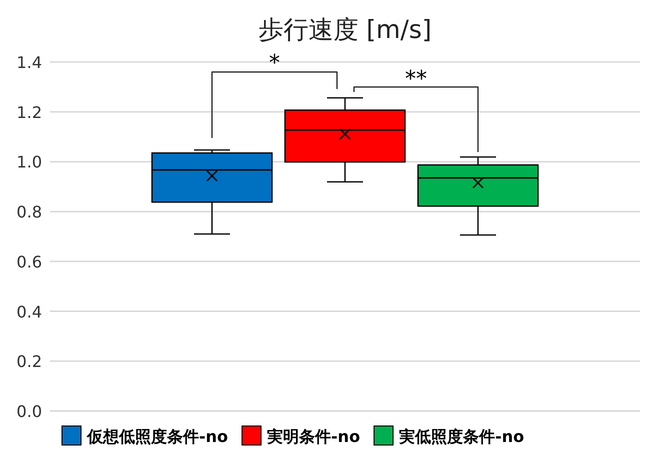 This screenshot has width=652, height=450. Describe the element at coordinates (29, 262) in the screenshot. I see `y-tick-label: 0.6` at that location.